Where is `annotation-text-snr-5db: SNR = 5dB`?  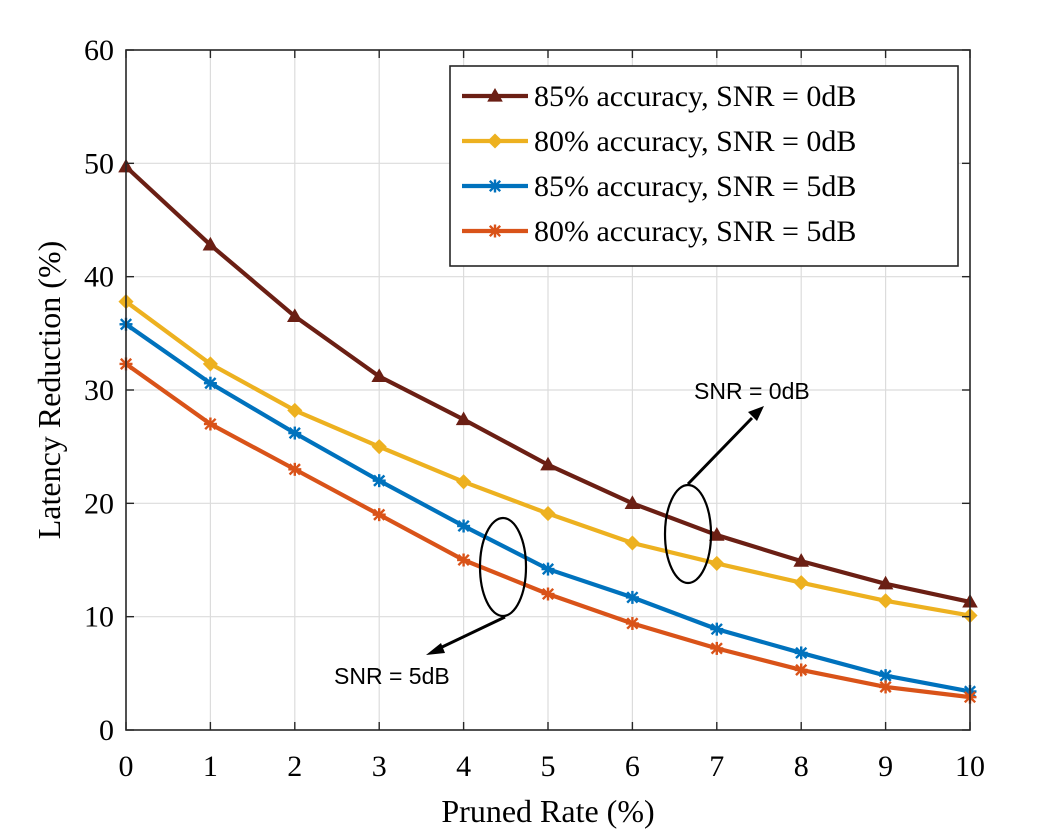
annotation-text-snr-5db: SNR = 5dB is located at coordinates (392, 676).